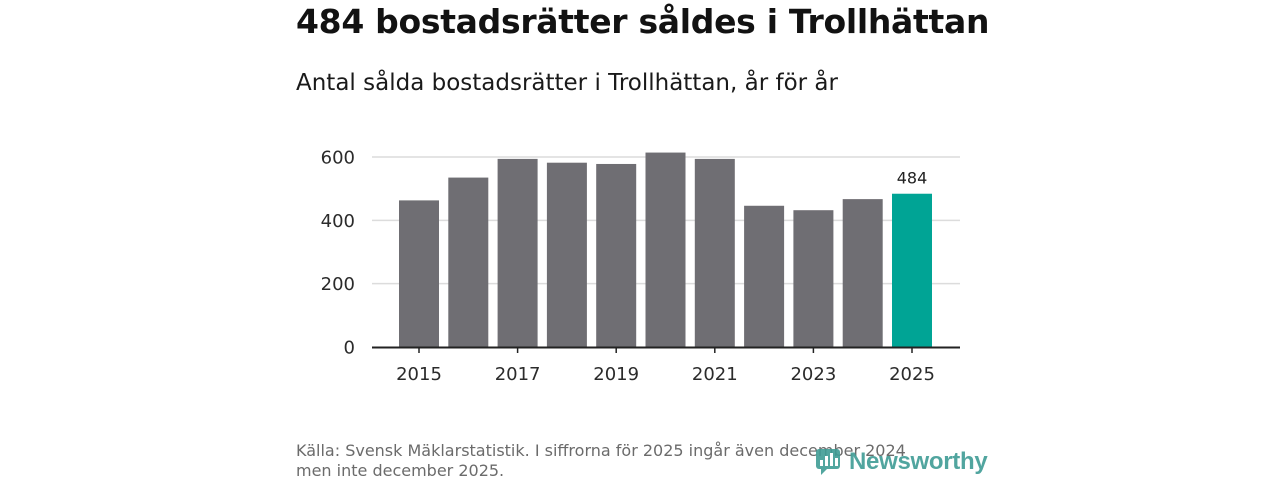 The image size is (1280, 480). Describe the element at coordinates (918, 461) in the screenshot. I see `brand-name: Newsworthy` at that location.